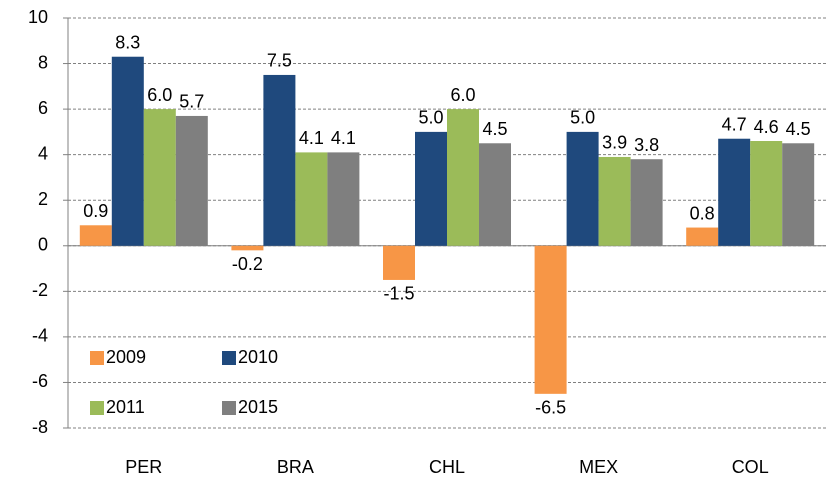 The image size is (837, 487). What do you see at coordinates (40, 427) in the screenshot?
I see `y-tick-label: -8` at bounding box center [40, 427].